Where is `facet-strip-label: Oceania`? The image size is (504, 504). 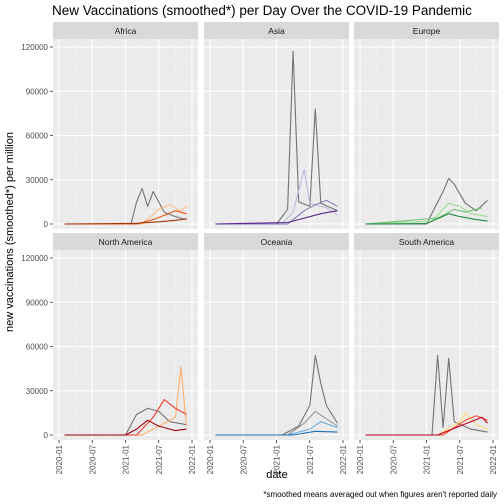
facet-strip-label: Oceania is located at coordinates (277, 242).